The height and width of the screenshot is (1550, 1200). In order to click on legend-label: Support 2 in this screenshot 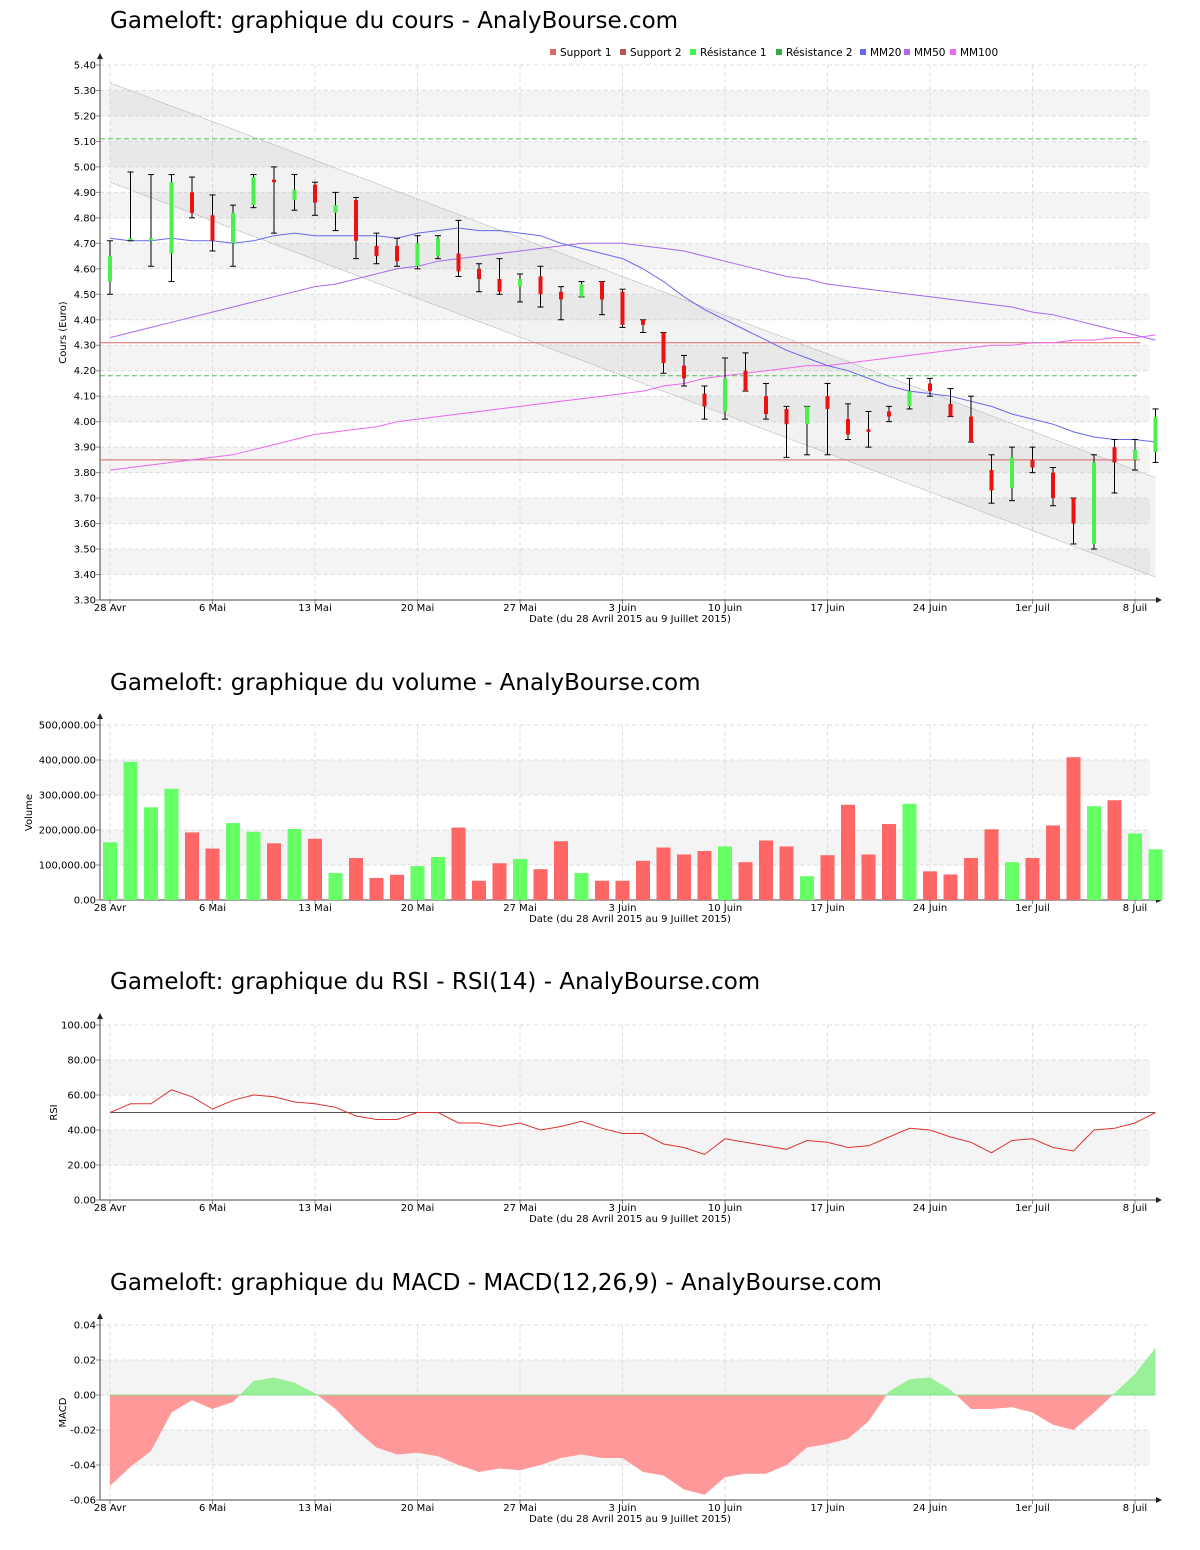, I will do `click(656, 53)`.